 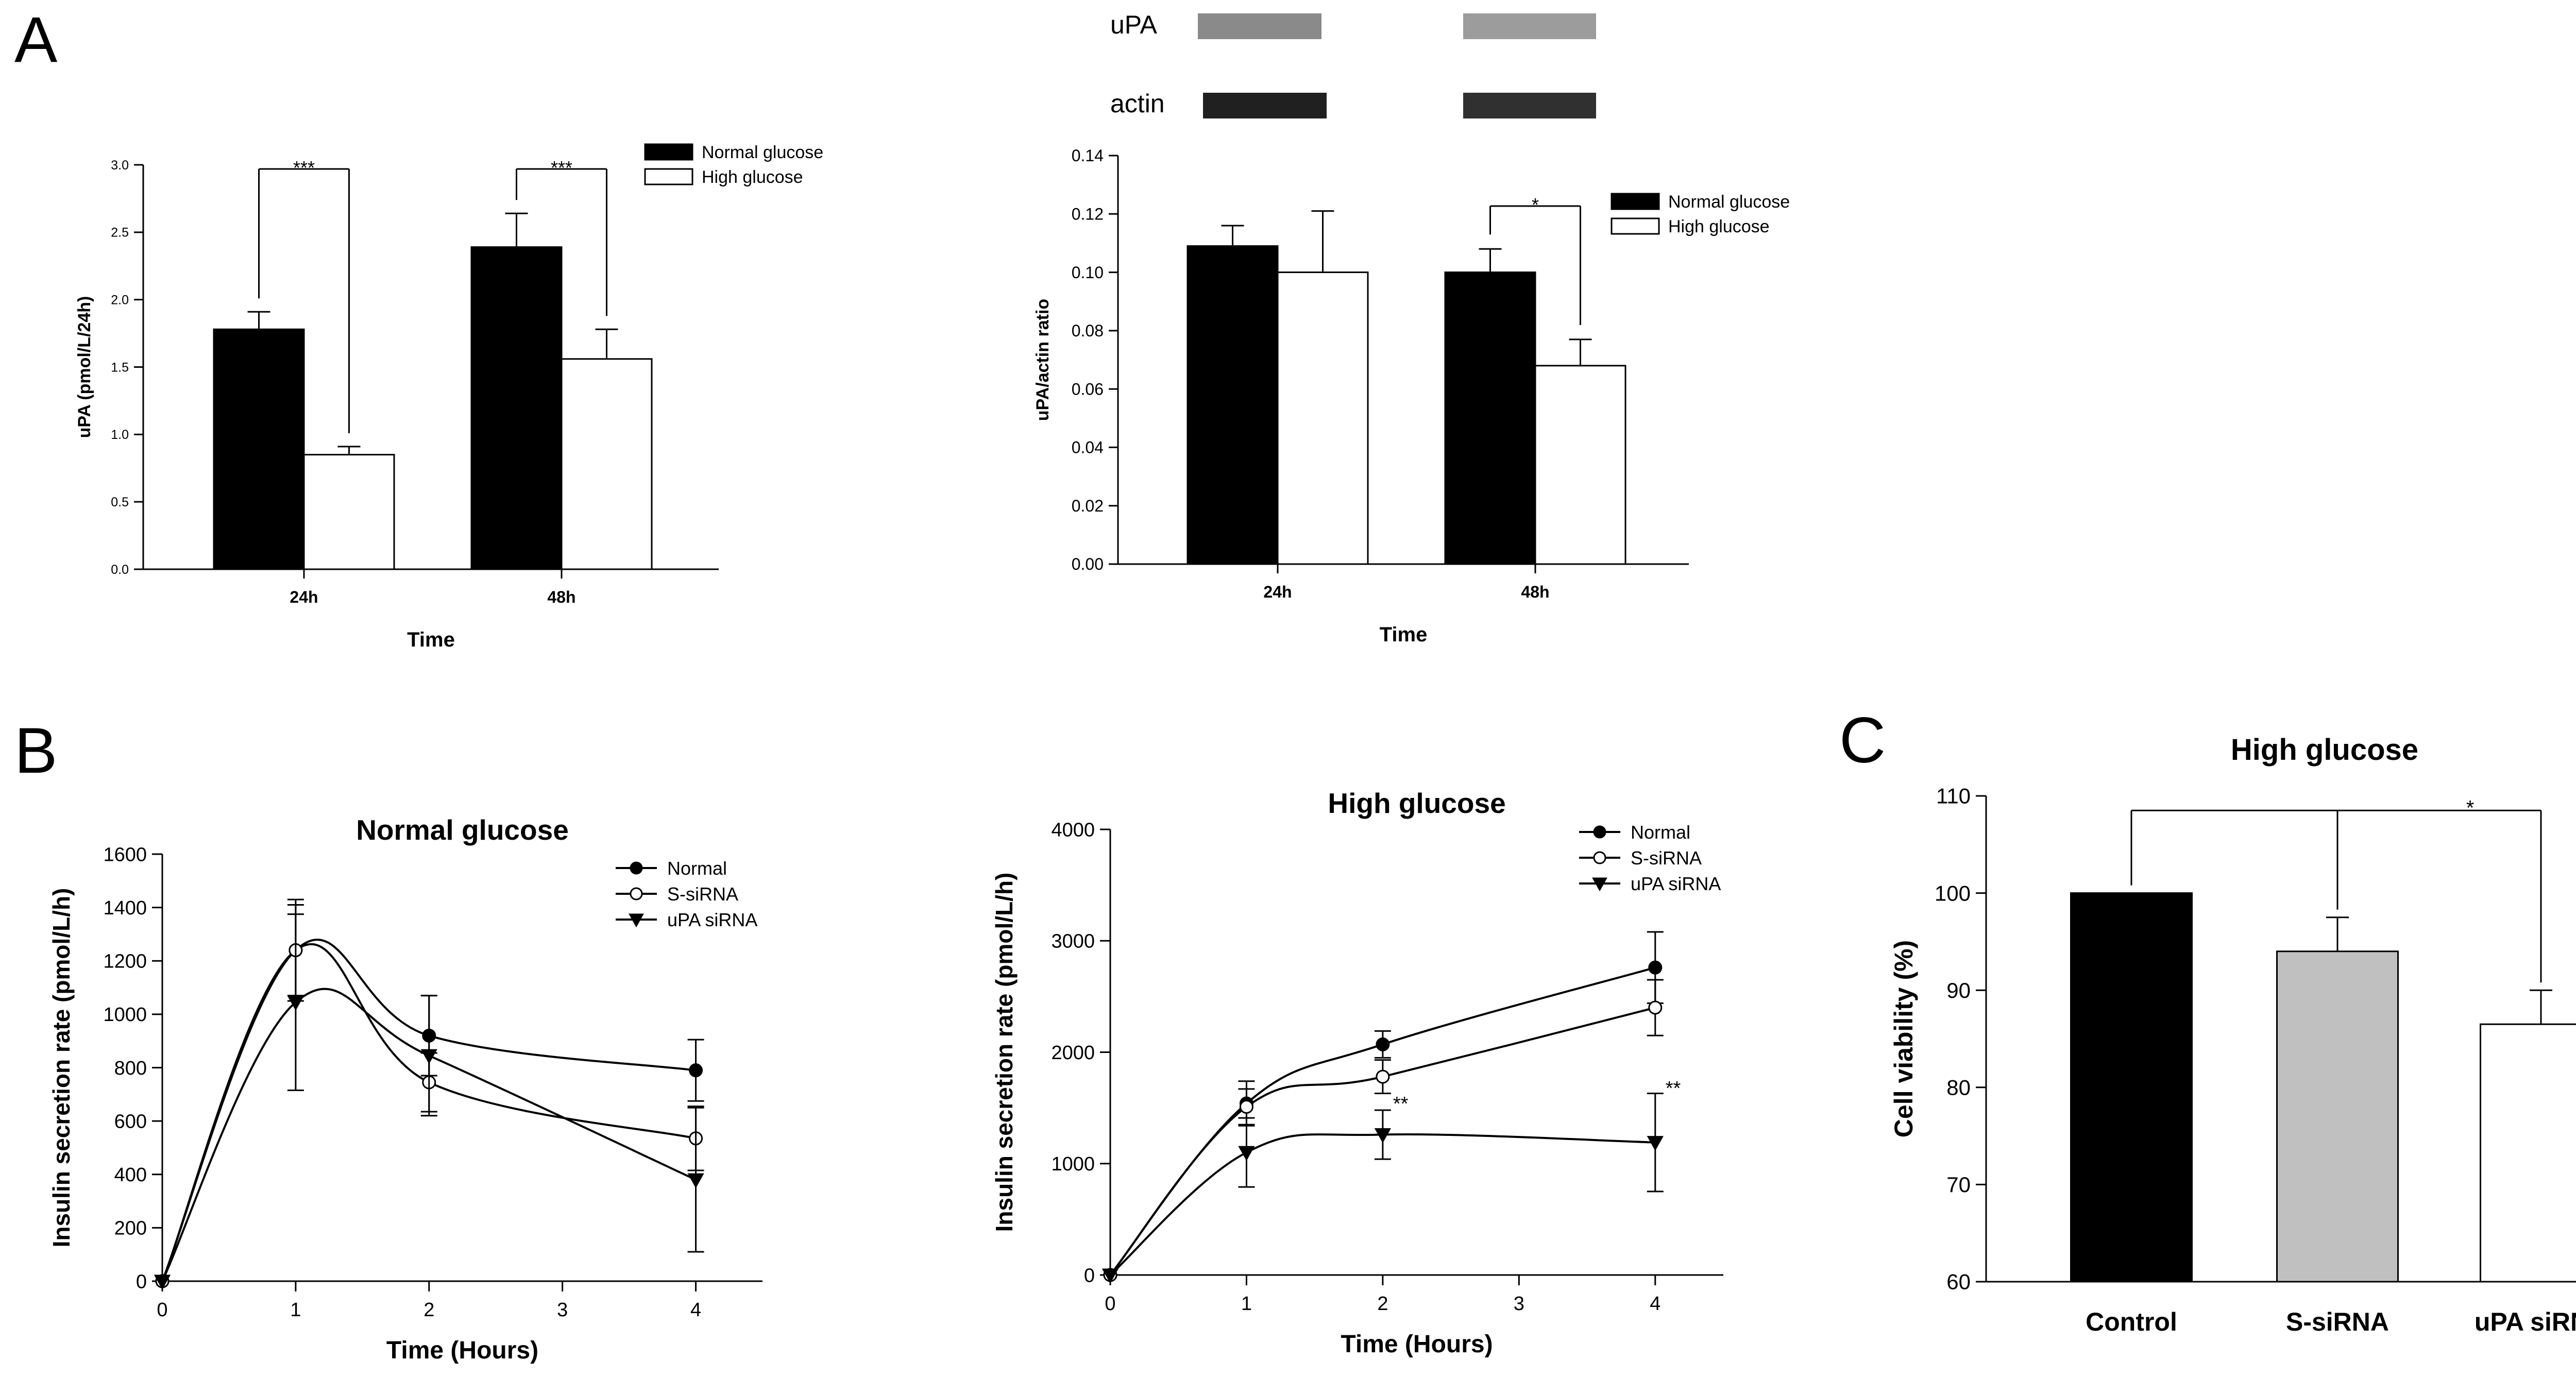 I want to click on y-tick-label: 3000, so click(x=1073, y=942).